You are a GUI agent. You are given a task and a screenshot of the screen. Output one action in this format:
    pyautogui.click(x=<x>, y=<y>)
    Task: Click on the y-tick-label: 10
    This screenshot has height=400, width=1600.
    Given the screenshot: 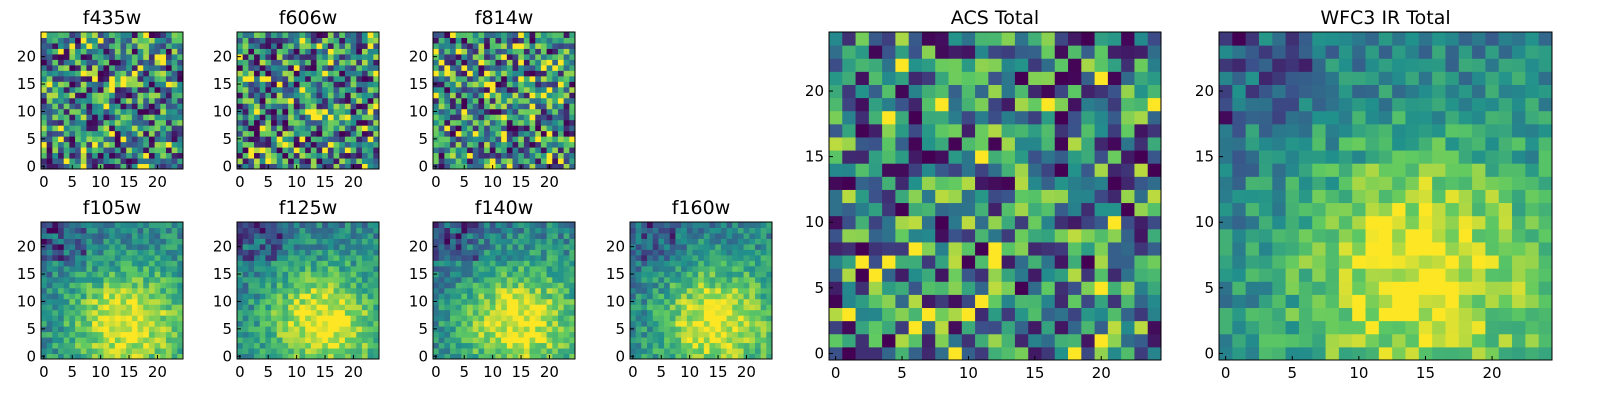 What is the action you would take?
    pyautogui.click(x=26, y=301)
    